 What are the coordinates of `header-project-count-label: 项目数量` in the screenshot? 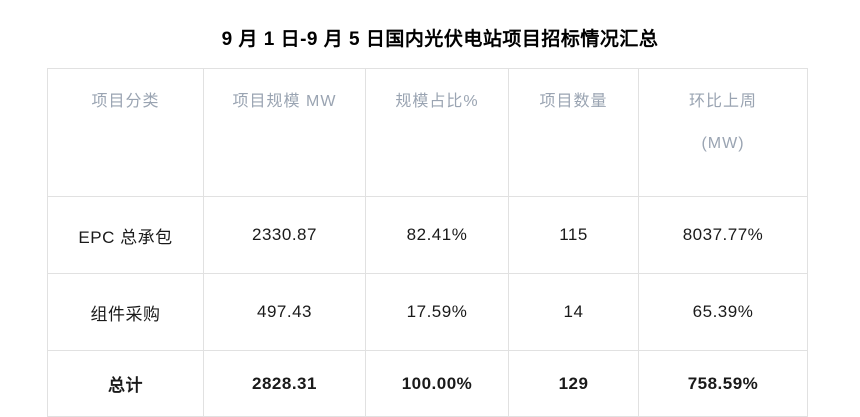 It's located at (573, 101).